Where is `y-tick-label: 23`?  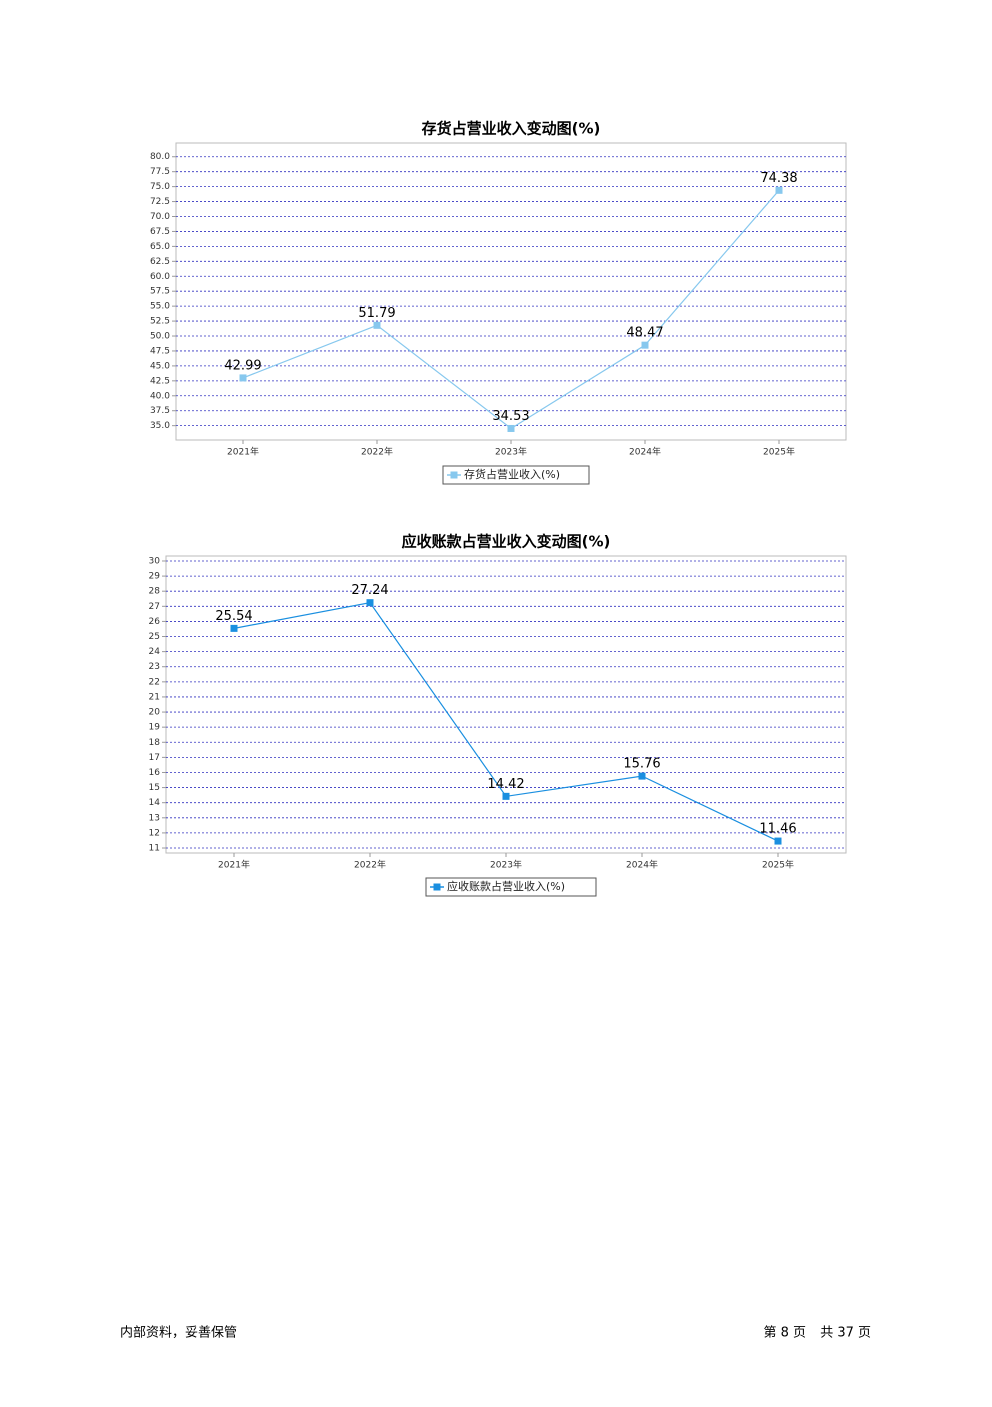
y-tick-label: 23 is located at coordinates (154, 667).